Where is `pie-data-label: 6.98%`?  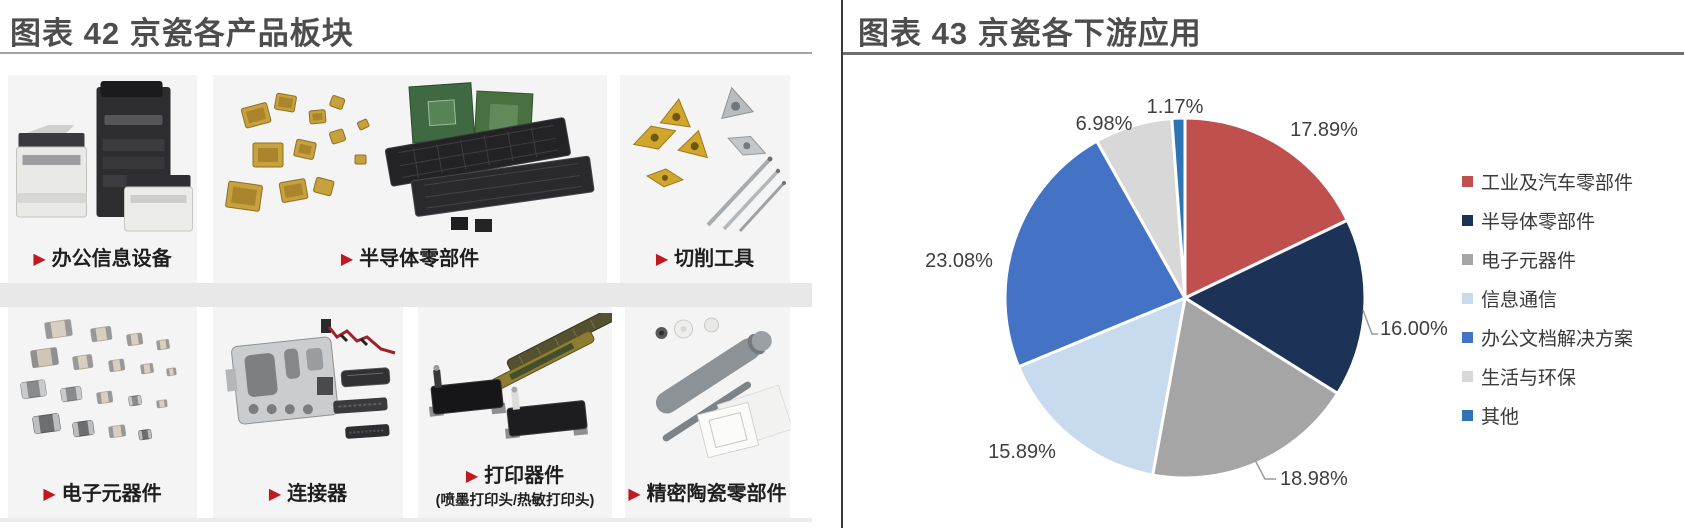
pie-data-label: 6.98% is located at coordinates (1104, 124).